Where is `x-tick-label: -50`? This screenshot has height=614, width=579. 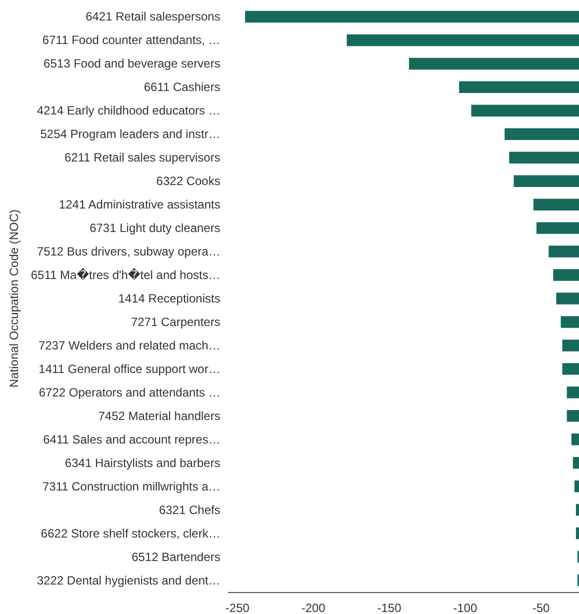
x-tick-label: -50 is located at coordinates (541, 607).